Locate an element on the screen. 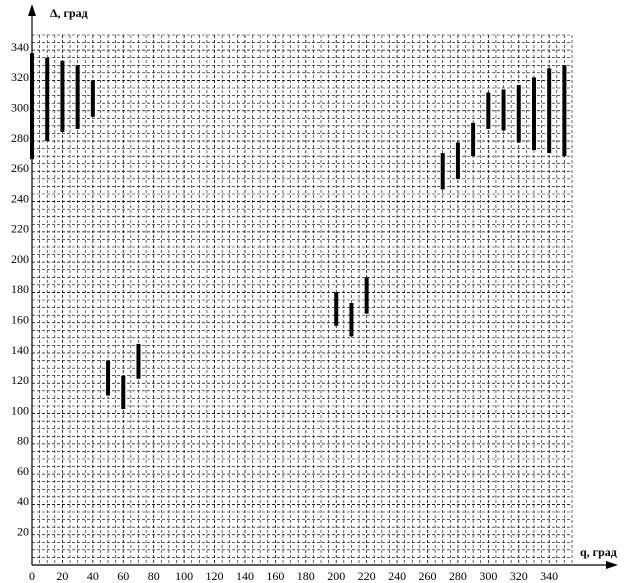 Image resolution: width=626 pixels, height=583 pixels. x-tick-label: 100 is located at coordinates (184, 576).